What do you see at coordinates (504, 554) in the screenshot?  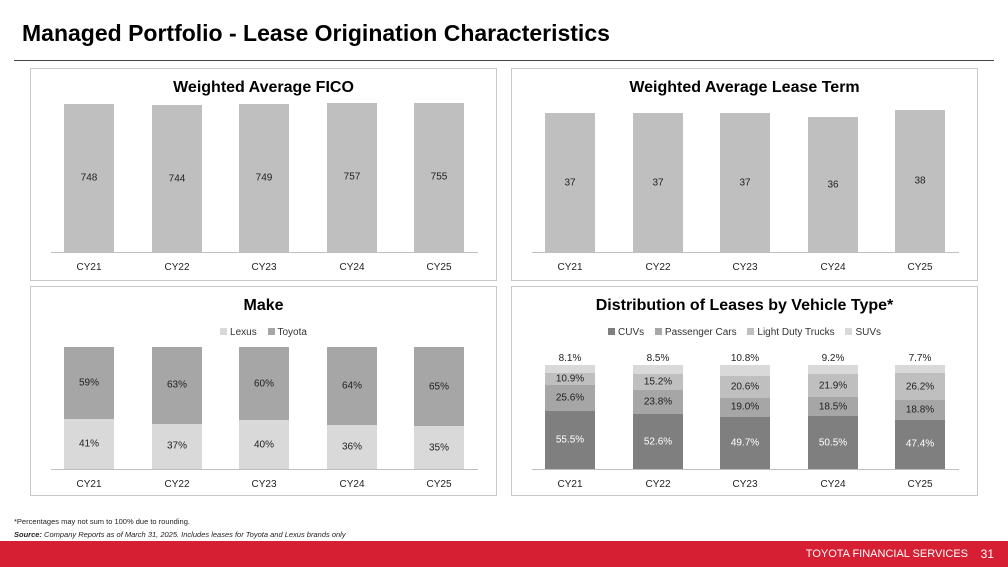 I see `footer-bar: TOYOTA FINANCIAL SERVICES 31` at bounding box center [504, 554].